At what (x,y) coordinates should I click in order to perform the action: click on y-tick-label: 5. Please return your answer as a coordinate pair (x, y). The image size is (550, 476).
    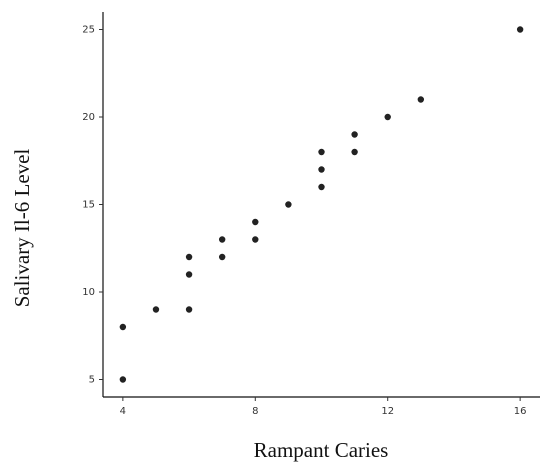
    Looking at the image, I should click on (92, 380).